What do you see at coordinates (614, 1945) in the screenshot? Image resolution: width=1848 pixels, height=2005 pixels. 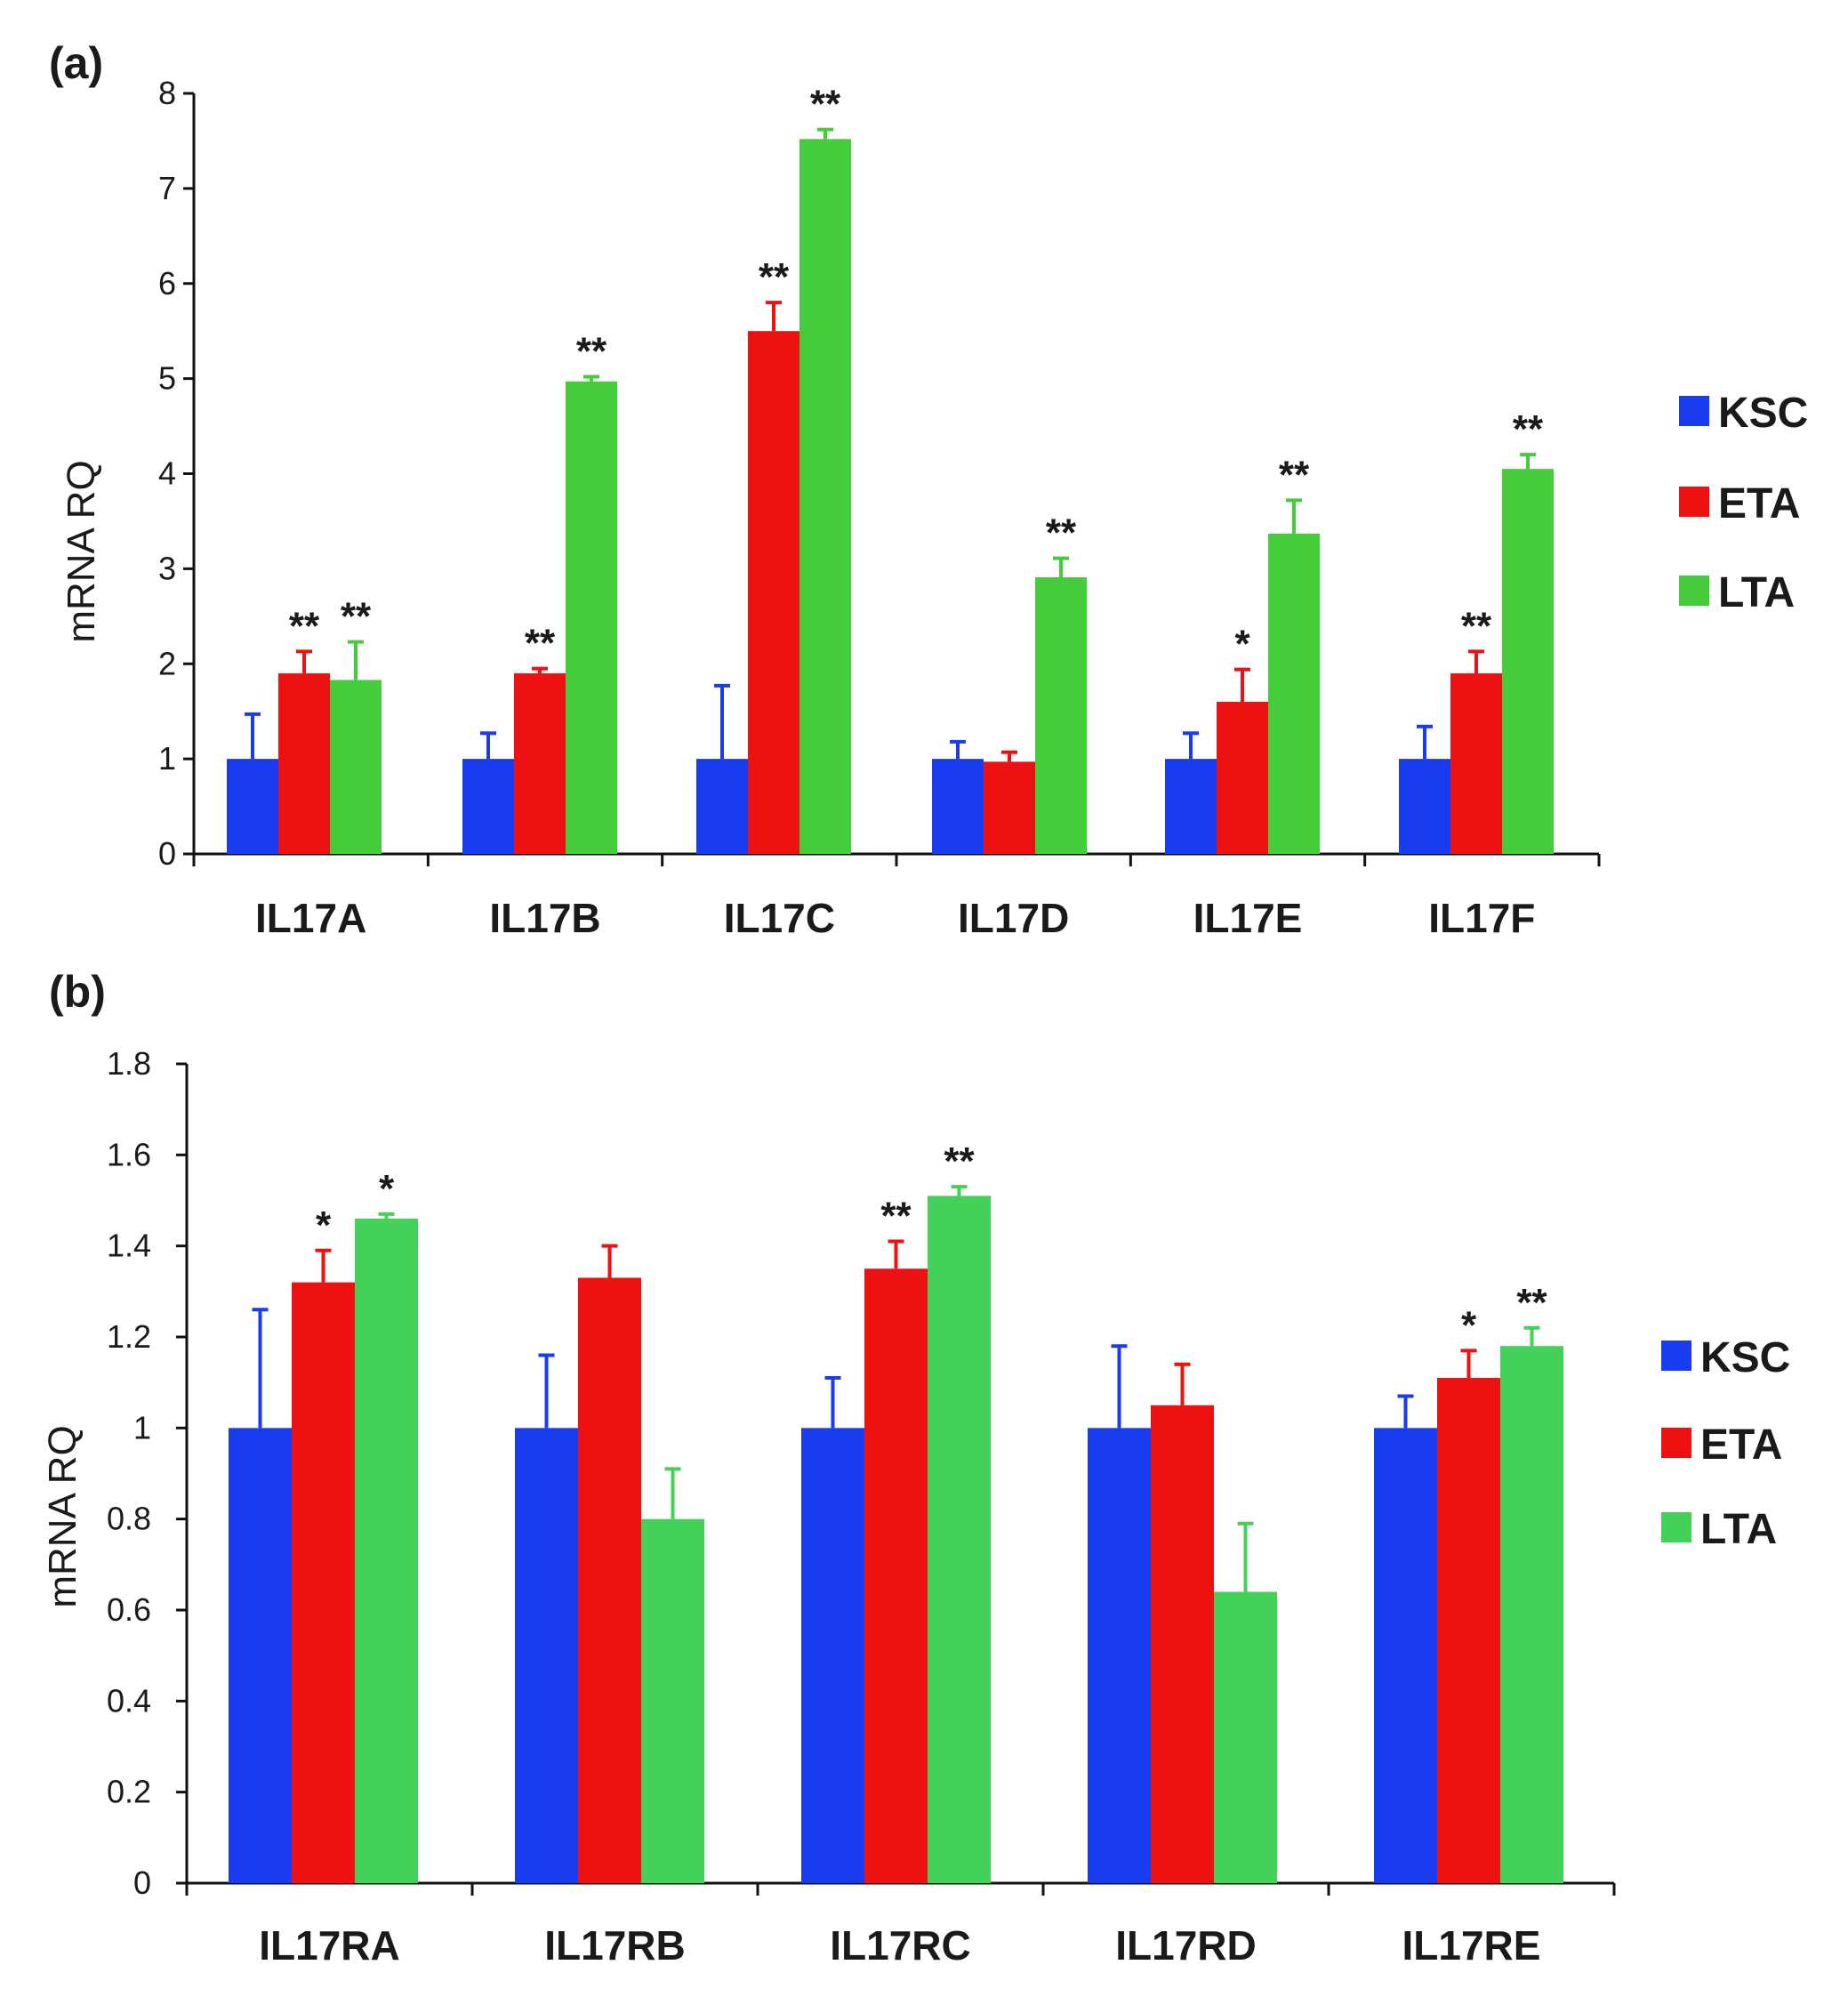 I see `category-label-il17rb: IL17RB` at bounding box center [614, 1945].